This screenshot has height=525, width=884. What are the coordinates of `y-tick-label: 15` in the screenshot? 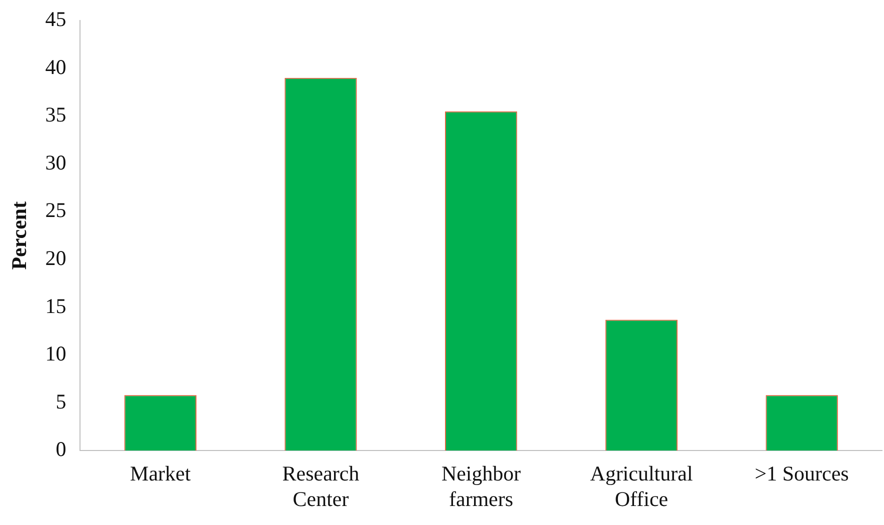 It's located at (55, 306).